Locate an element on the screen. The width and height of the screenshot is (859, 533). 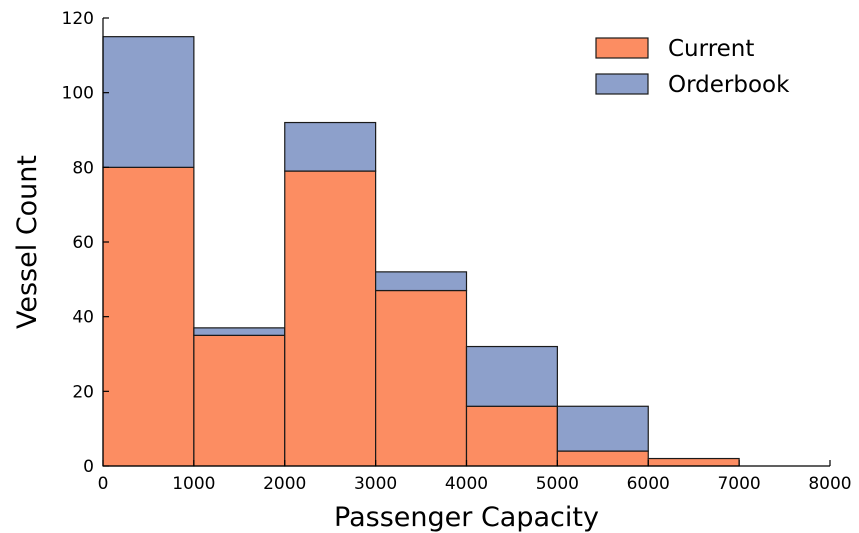
x-tick-labels: 0 1000 2000 3000 4000 5000 6000 7000 8000 is located at coordinates (475, 477).